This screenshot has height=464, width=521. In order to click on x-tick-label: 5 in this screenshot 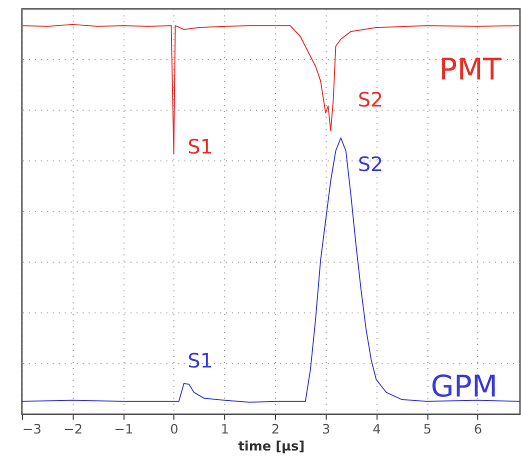, I will do `click(427, 430)`.